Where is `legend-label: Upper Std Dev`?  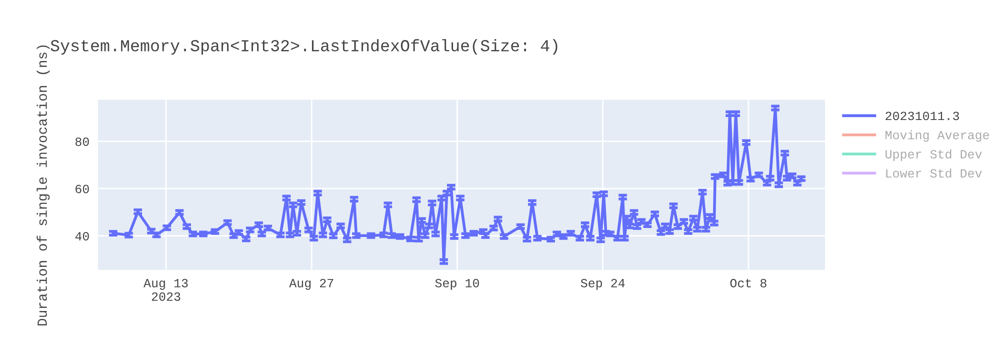
legend-label: Upper Std Dev is located at coordinates (934, 155).